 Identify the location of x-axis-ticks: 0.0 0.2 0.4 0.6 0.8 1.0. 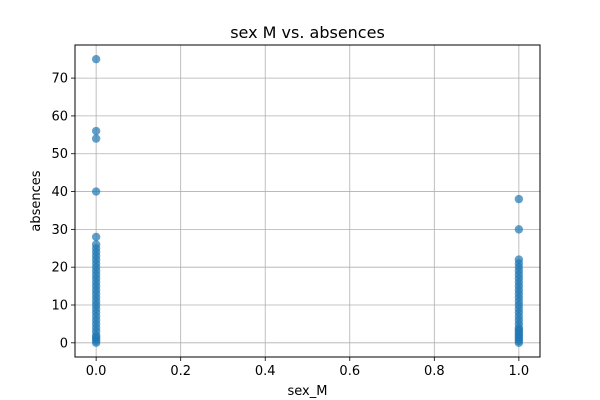
(307, 368).